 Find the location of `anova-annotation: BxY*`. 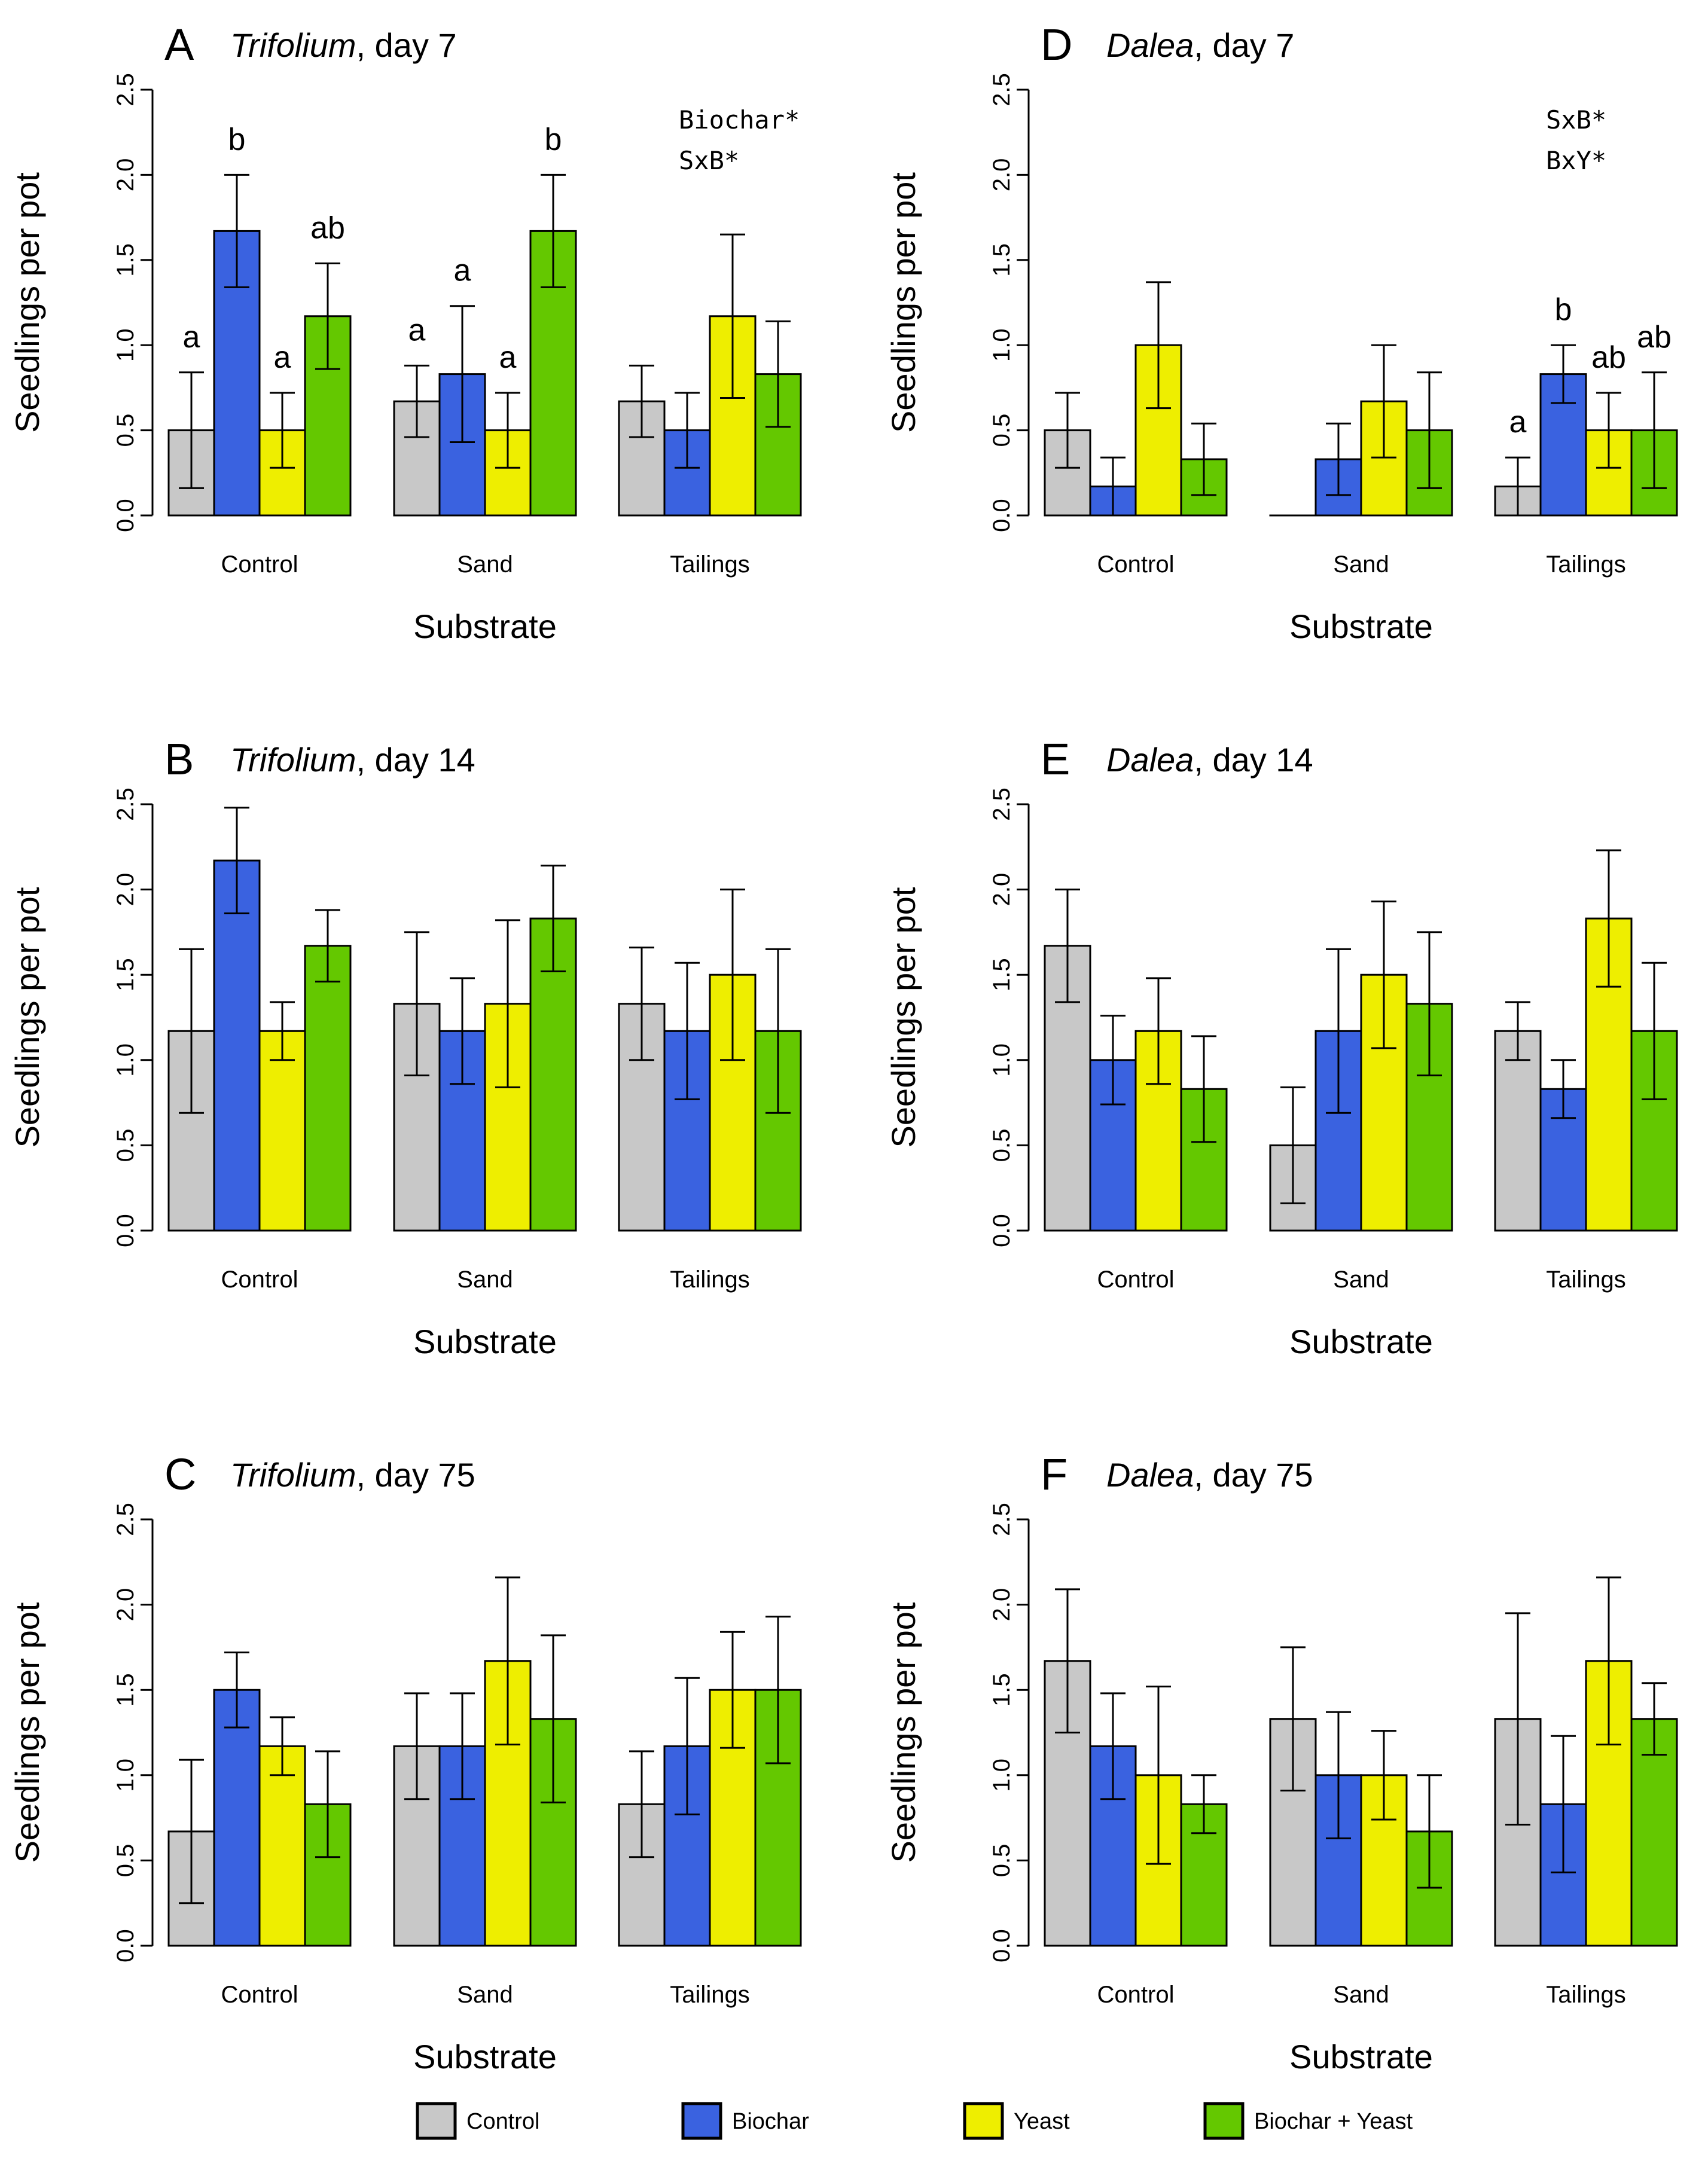

anova-annotation: BxY* is located at coordinates (1576, 160).